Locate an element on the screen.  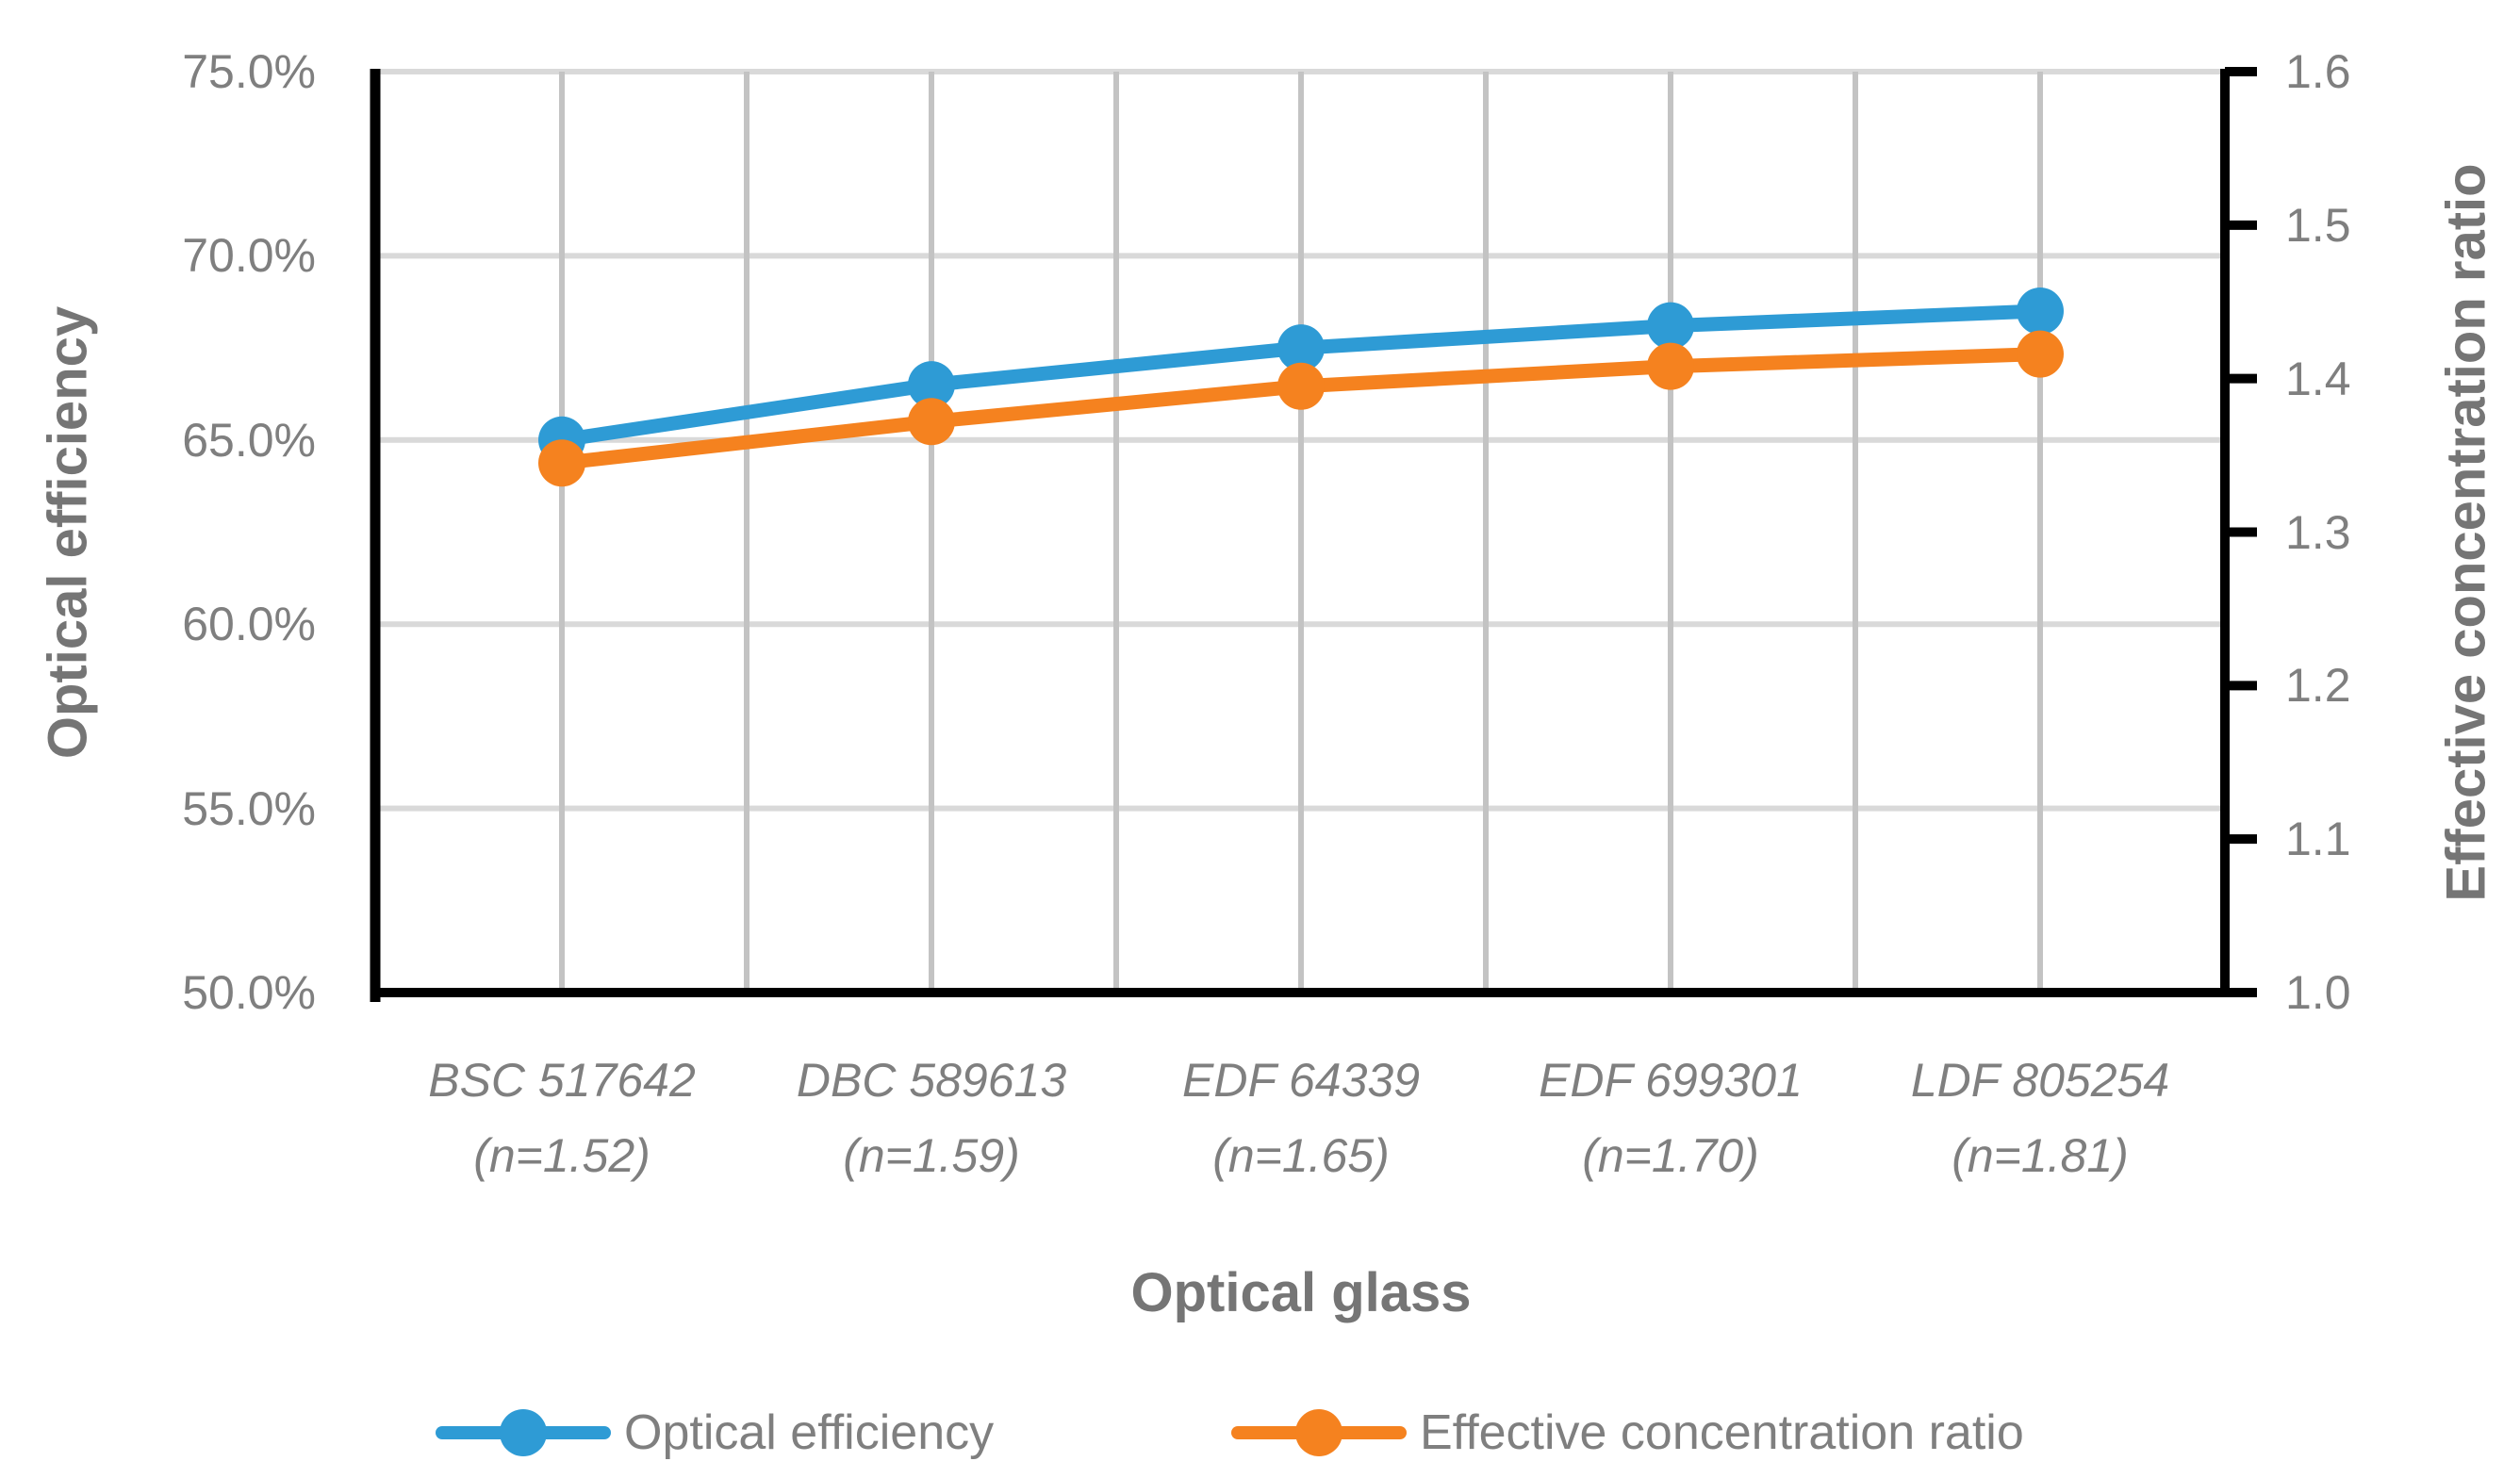
category-label: EDF 64339 (n=1.65) is located at coordinates (1301, 1118).